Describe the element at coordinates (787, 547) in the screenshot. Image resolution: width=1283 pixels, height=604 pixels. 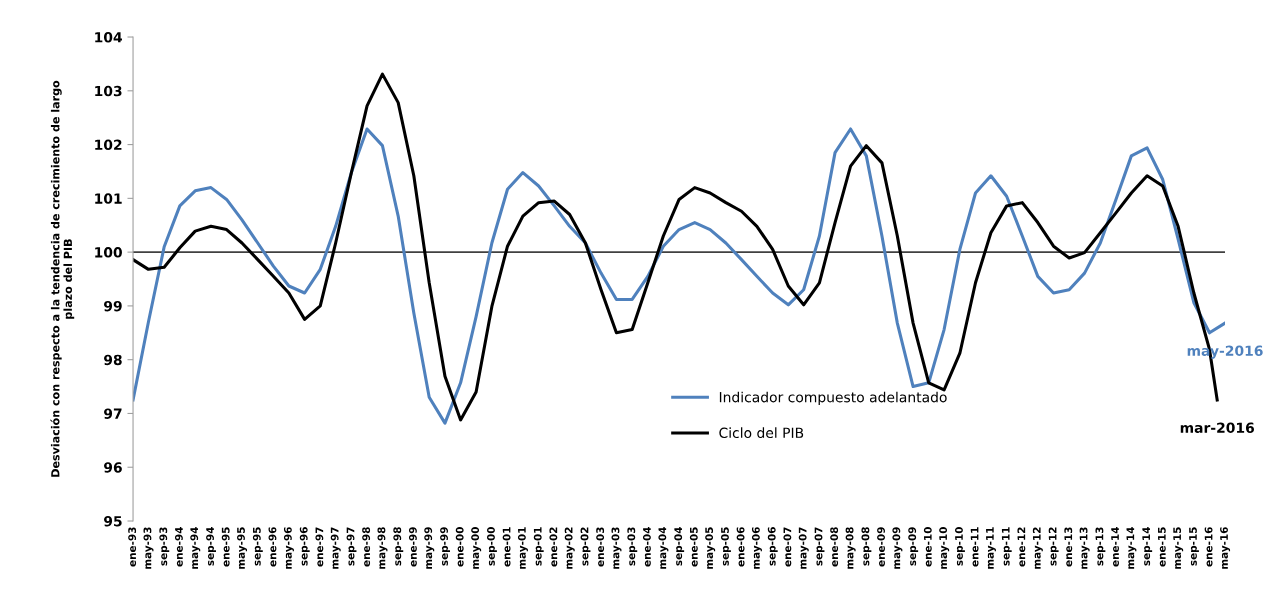
I see `x-tick-label: ene-07` at that location.